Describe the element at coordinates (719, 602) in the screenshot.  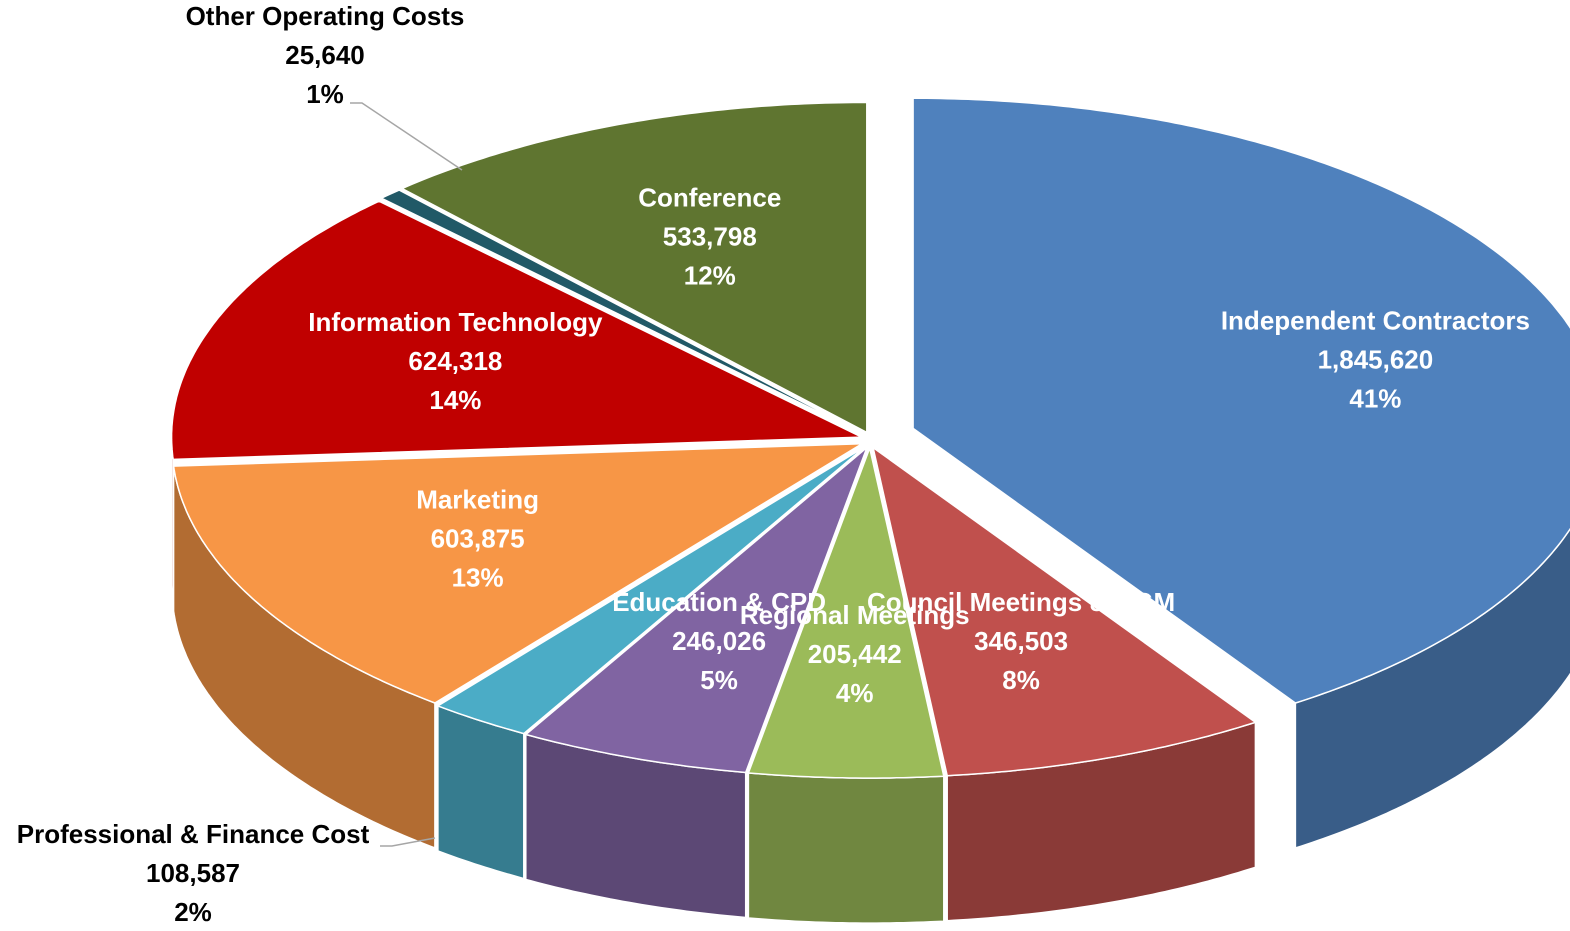
I see `data-label: Education & CPD` at that location.